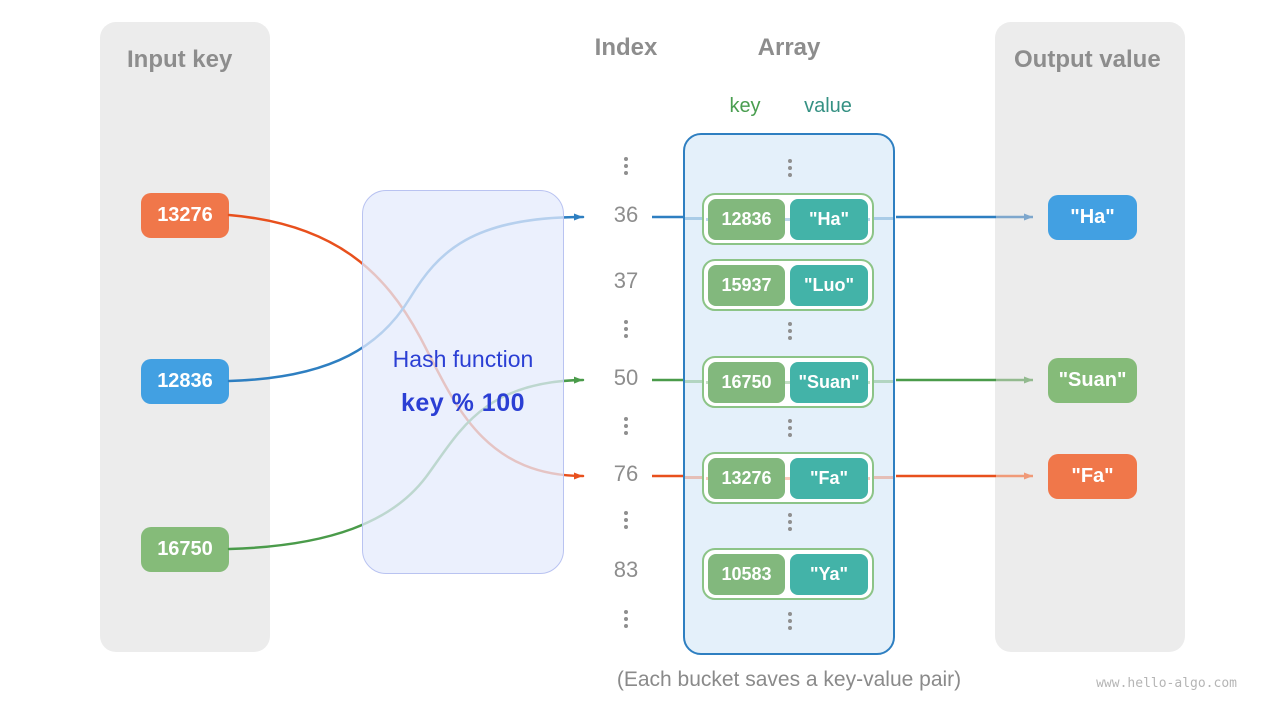 This screenshot has height=720, width=1280. Describe the element at coordinates (1092, 217) in the screenshot. I see `output-value-ha: "Ha"` at that location.